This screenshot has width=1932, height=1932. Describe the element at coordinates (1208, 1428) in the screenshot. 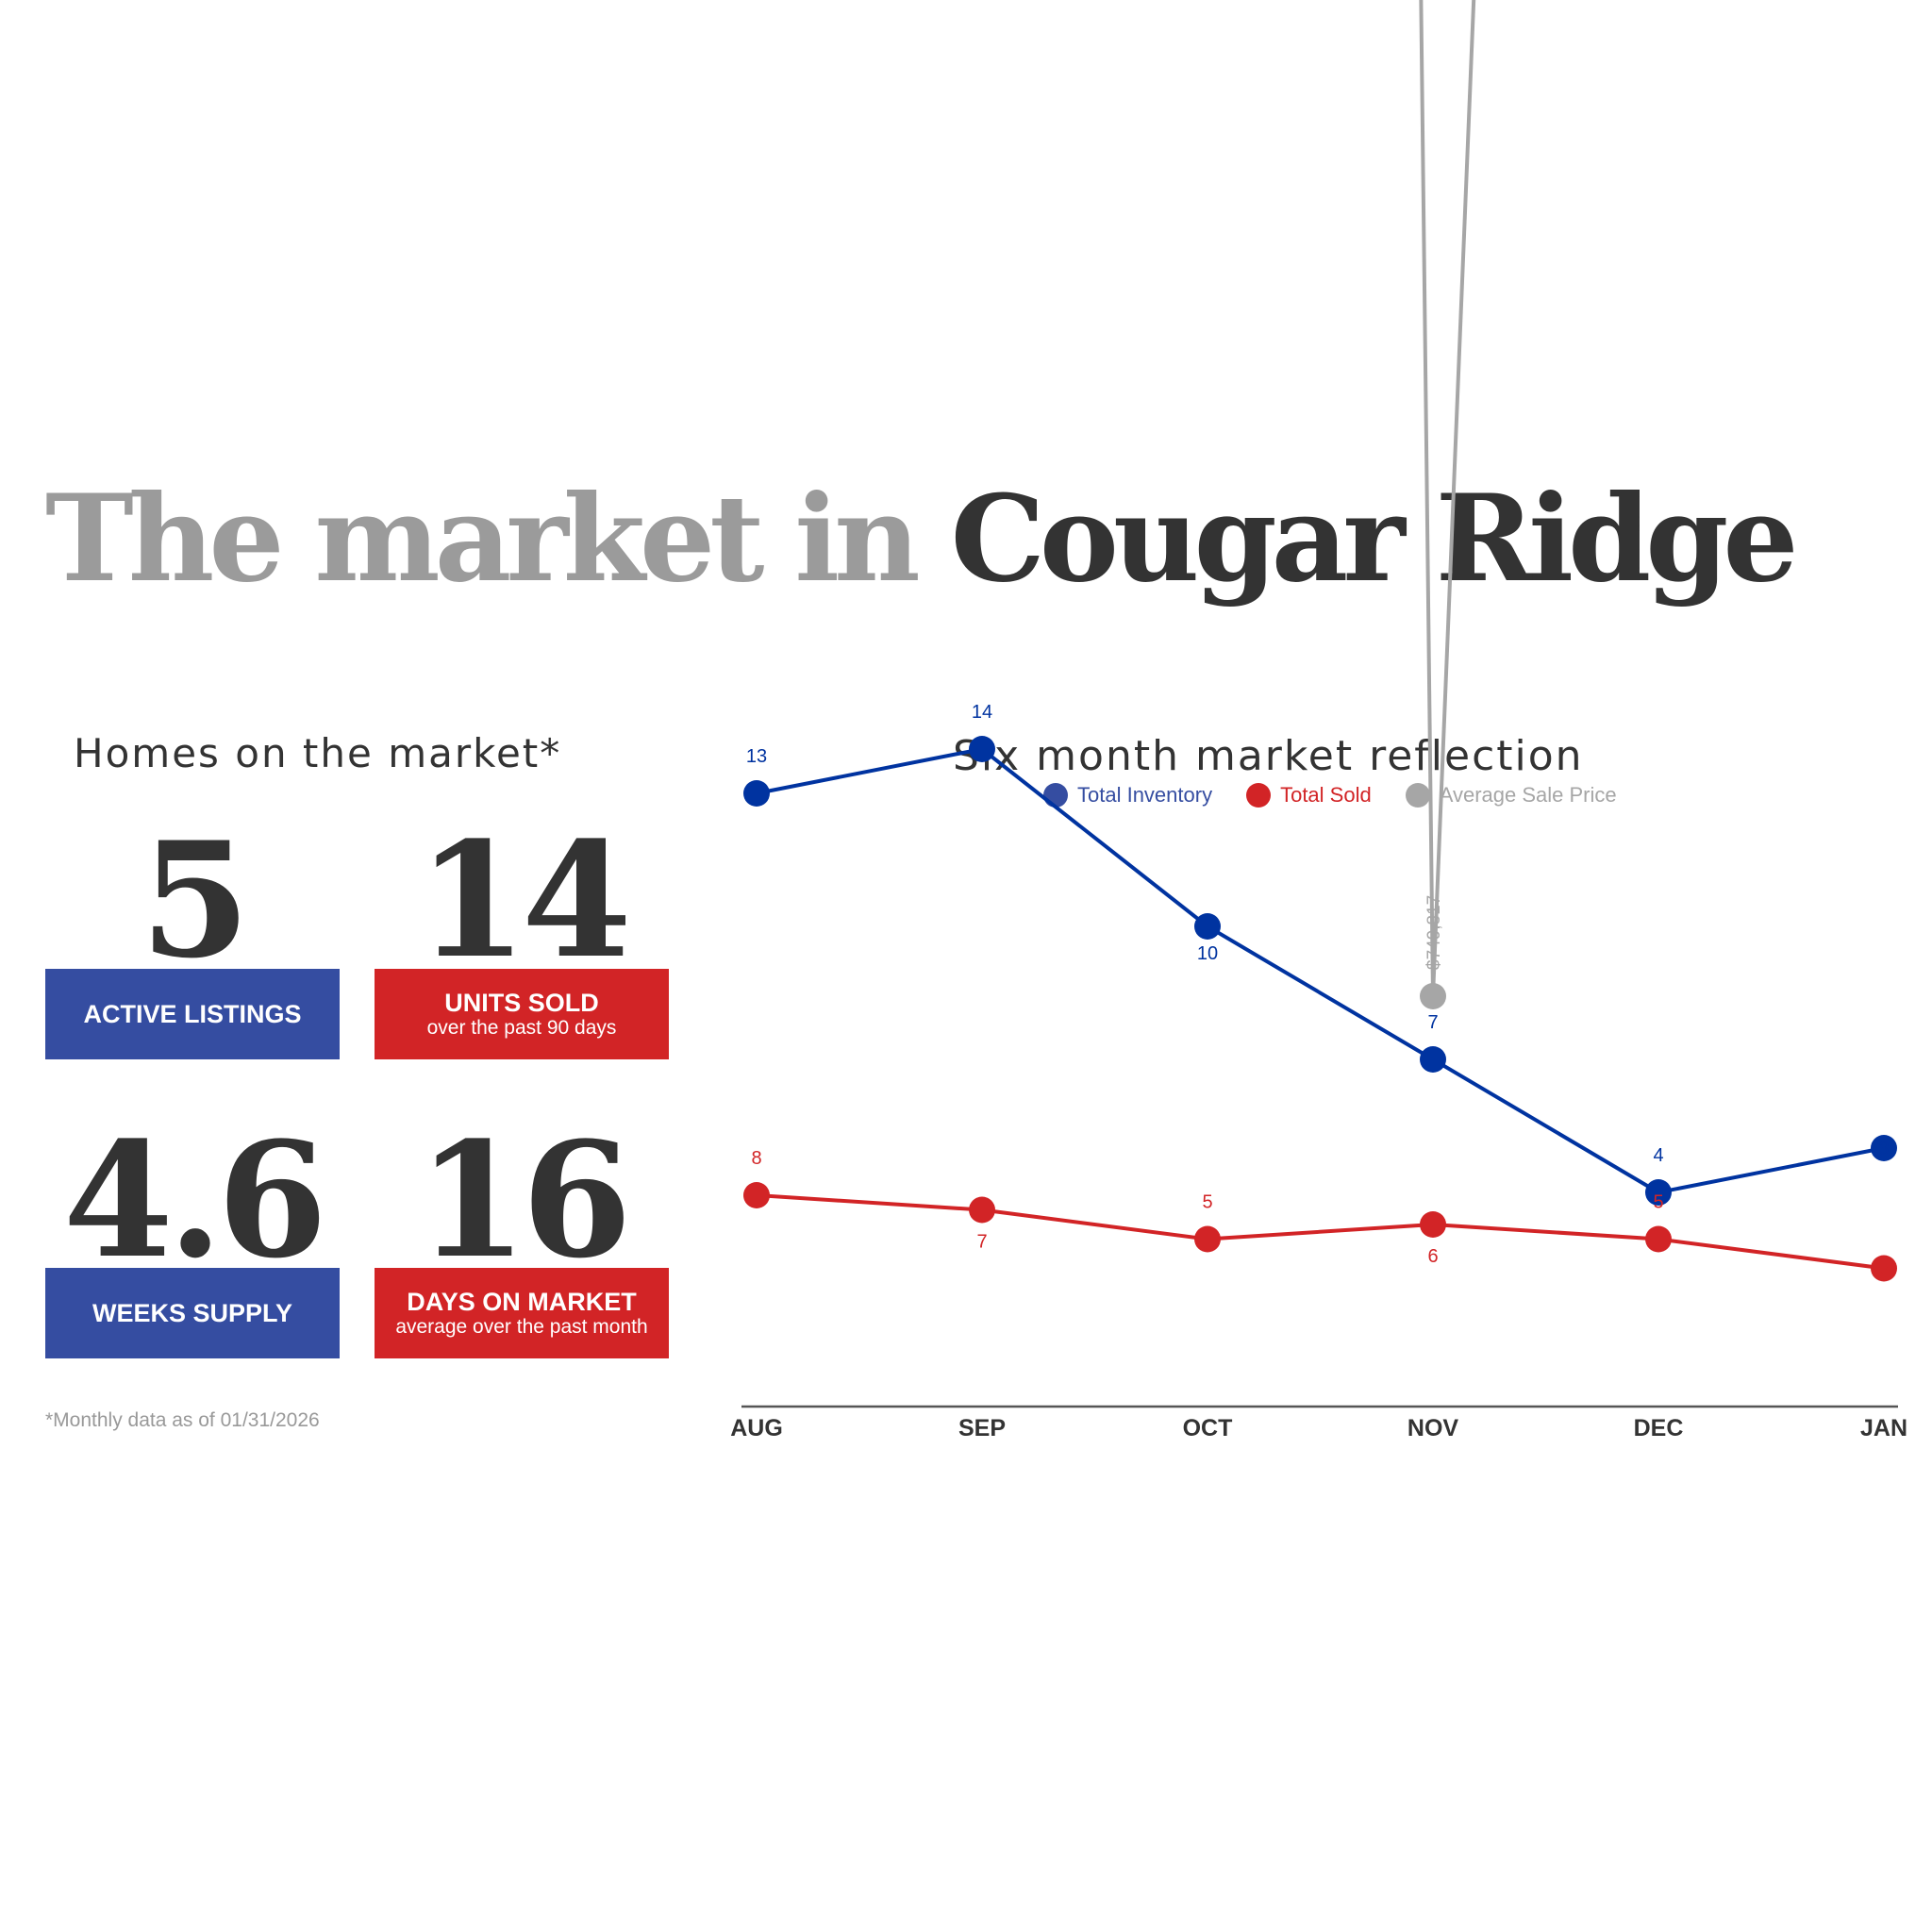

I see `x-tick-label-oct: OCT` at that location.